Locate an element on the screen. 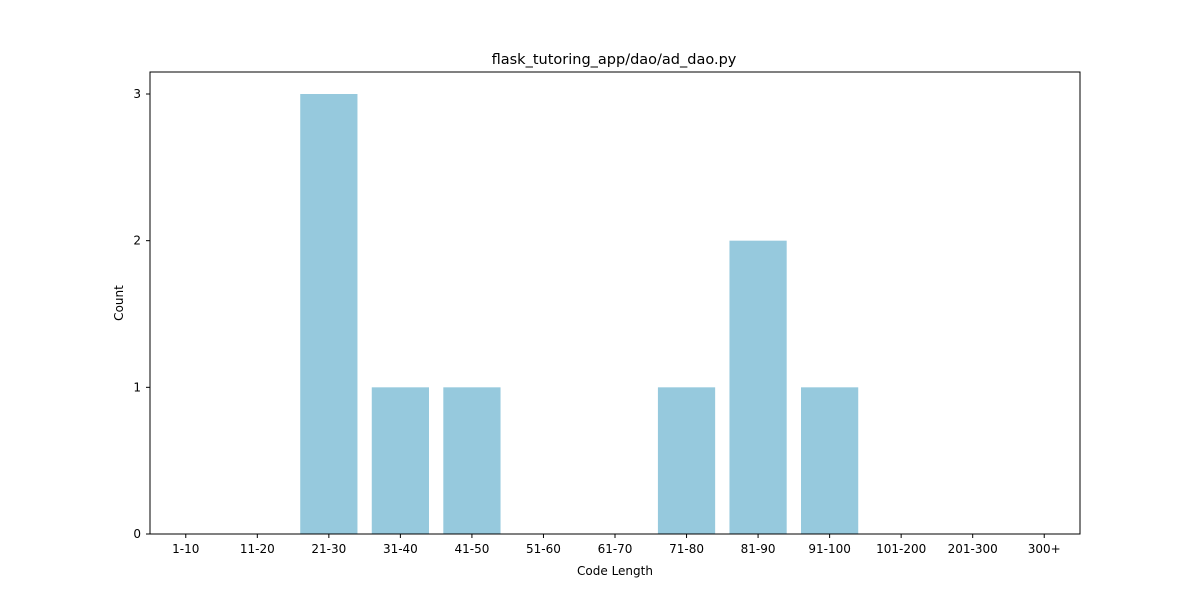  x-axis-label: Code Length is located at coordinates (615, 571).